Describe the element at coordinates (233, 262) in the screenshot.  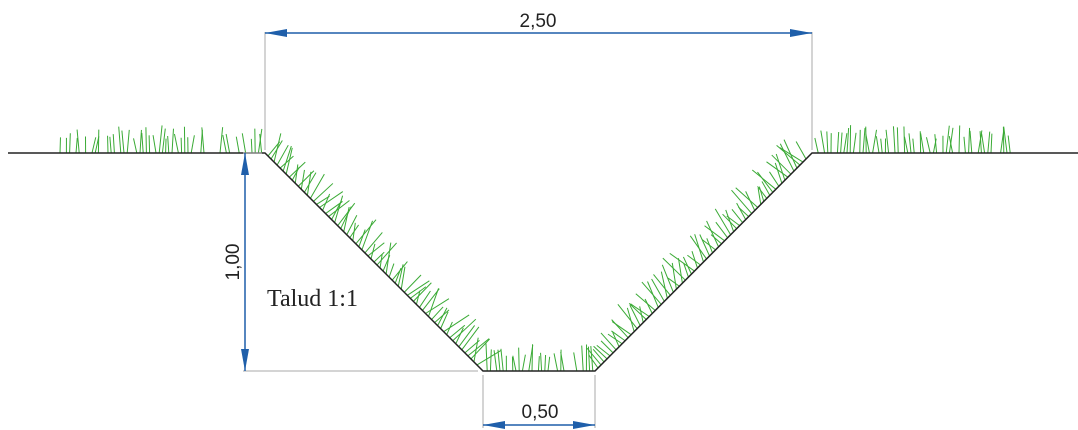
I see `depth-label: 1,00` at that location.